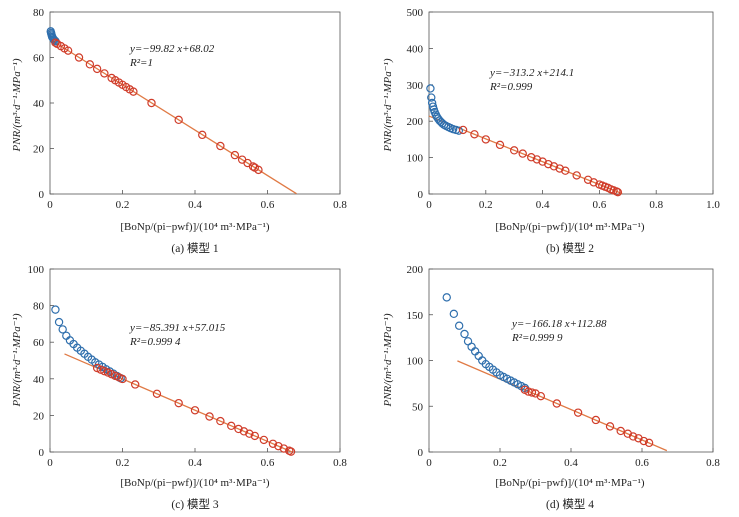  Describe the element at coordinates (713, 205) in the screenshot. I see `x-tick-label: 1.0` at that location.